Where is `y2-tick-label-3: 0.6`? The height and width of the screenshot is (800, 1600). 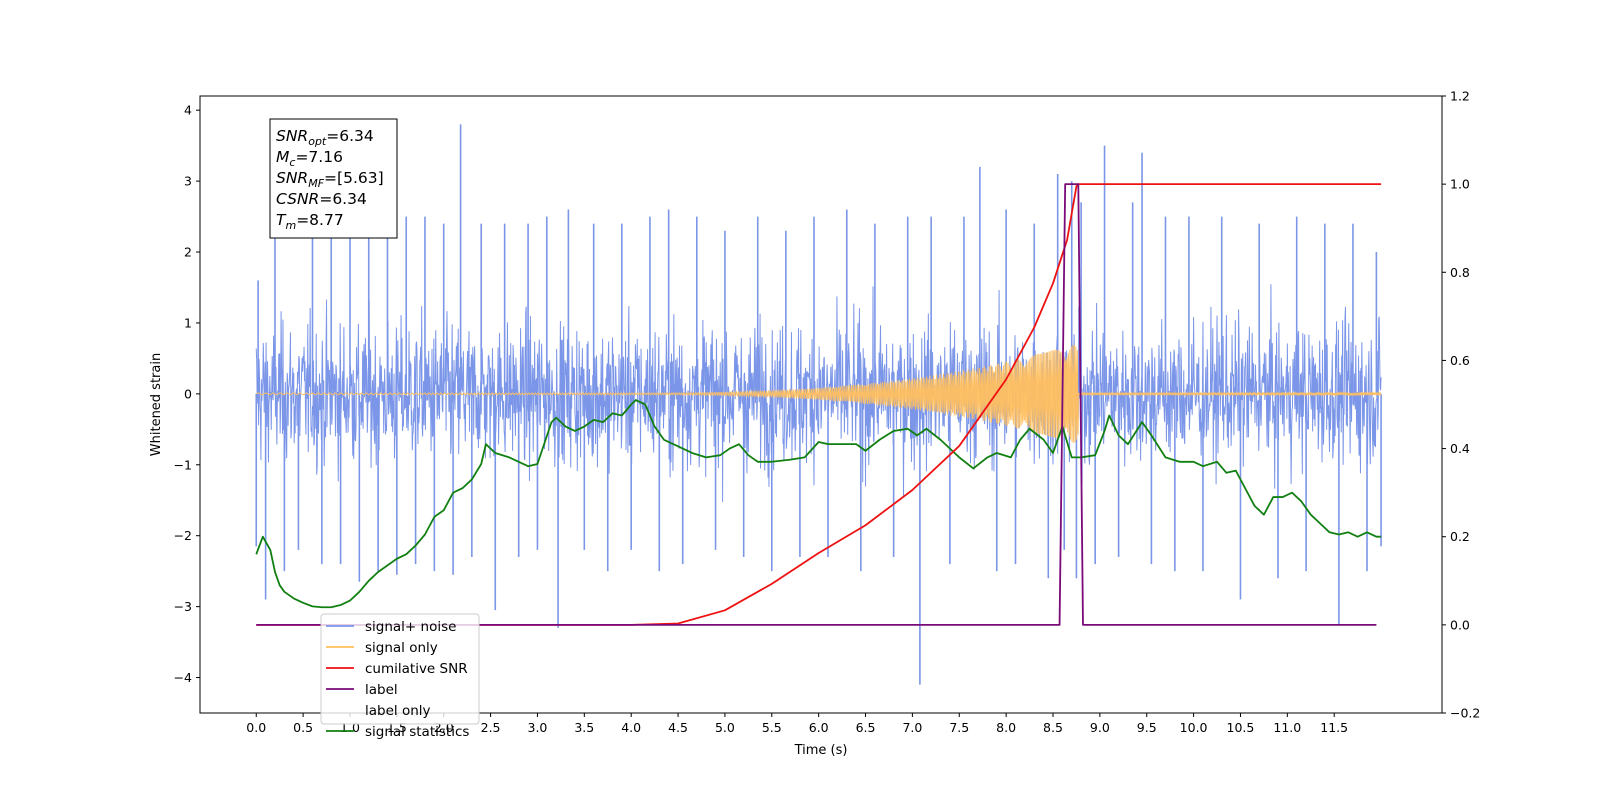 y2-tick-label-3: 0.6 is located at coordinates (1460, 360).